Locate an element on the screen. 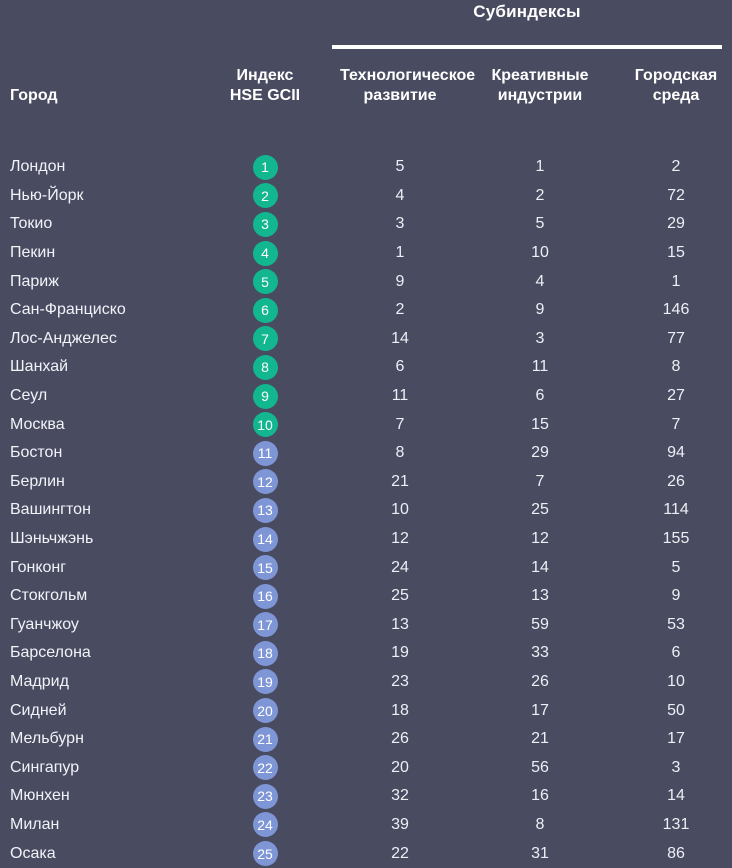  creative-rank-value: 9 is located at coordinates (540, 310).